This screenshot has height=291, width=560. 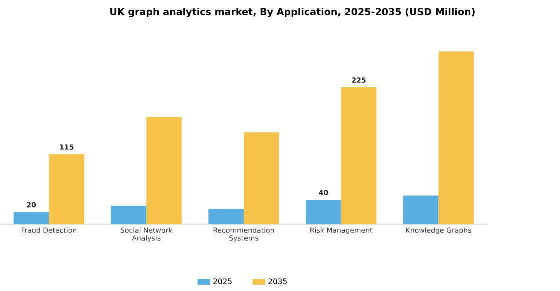 I want to click on chart-title: UK graph analytics market, By Application, 2025-2035 (USD Million), so click(x=292, y=13).